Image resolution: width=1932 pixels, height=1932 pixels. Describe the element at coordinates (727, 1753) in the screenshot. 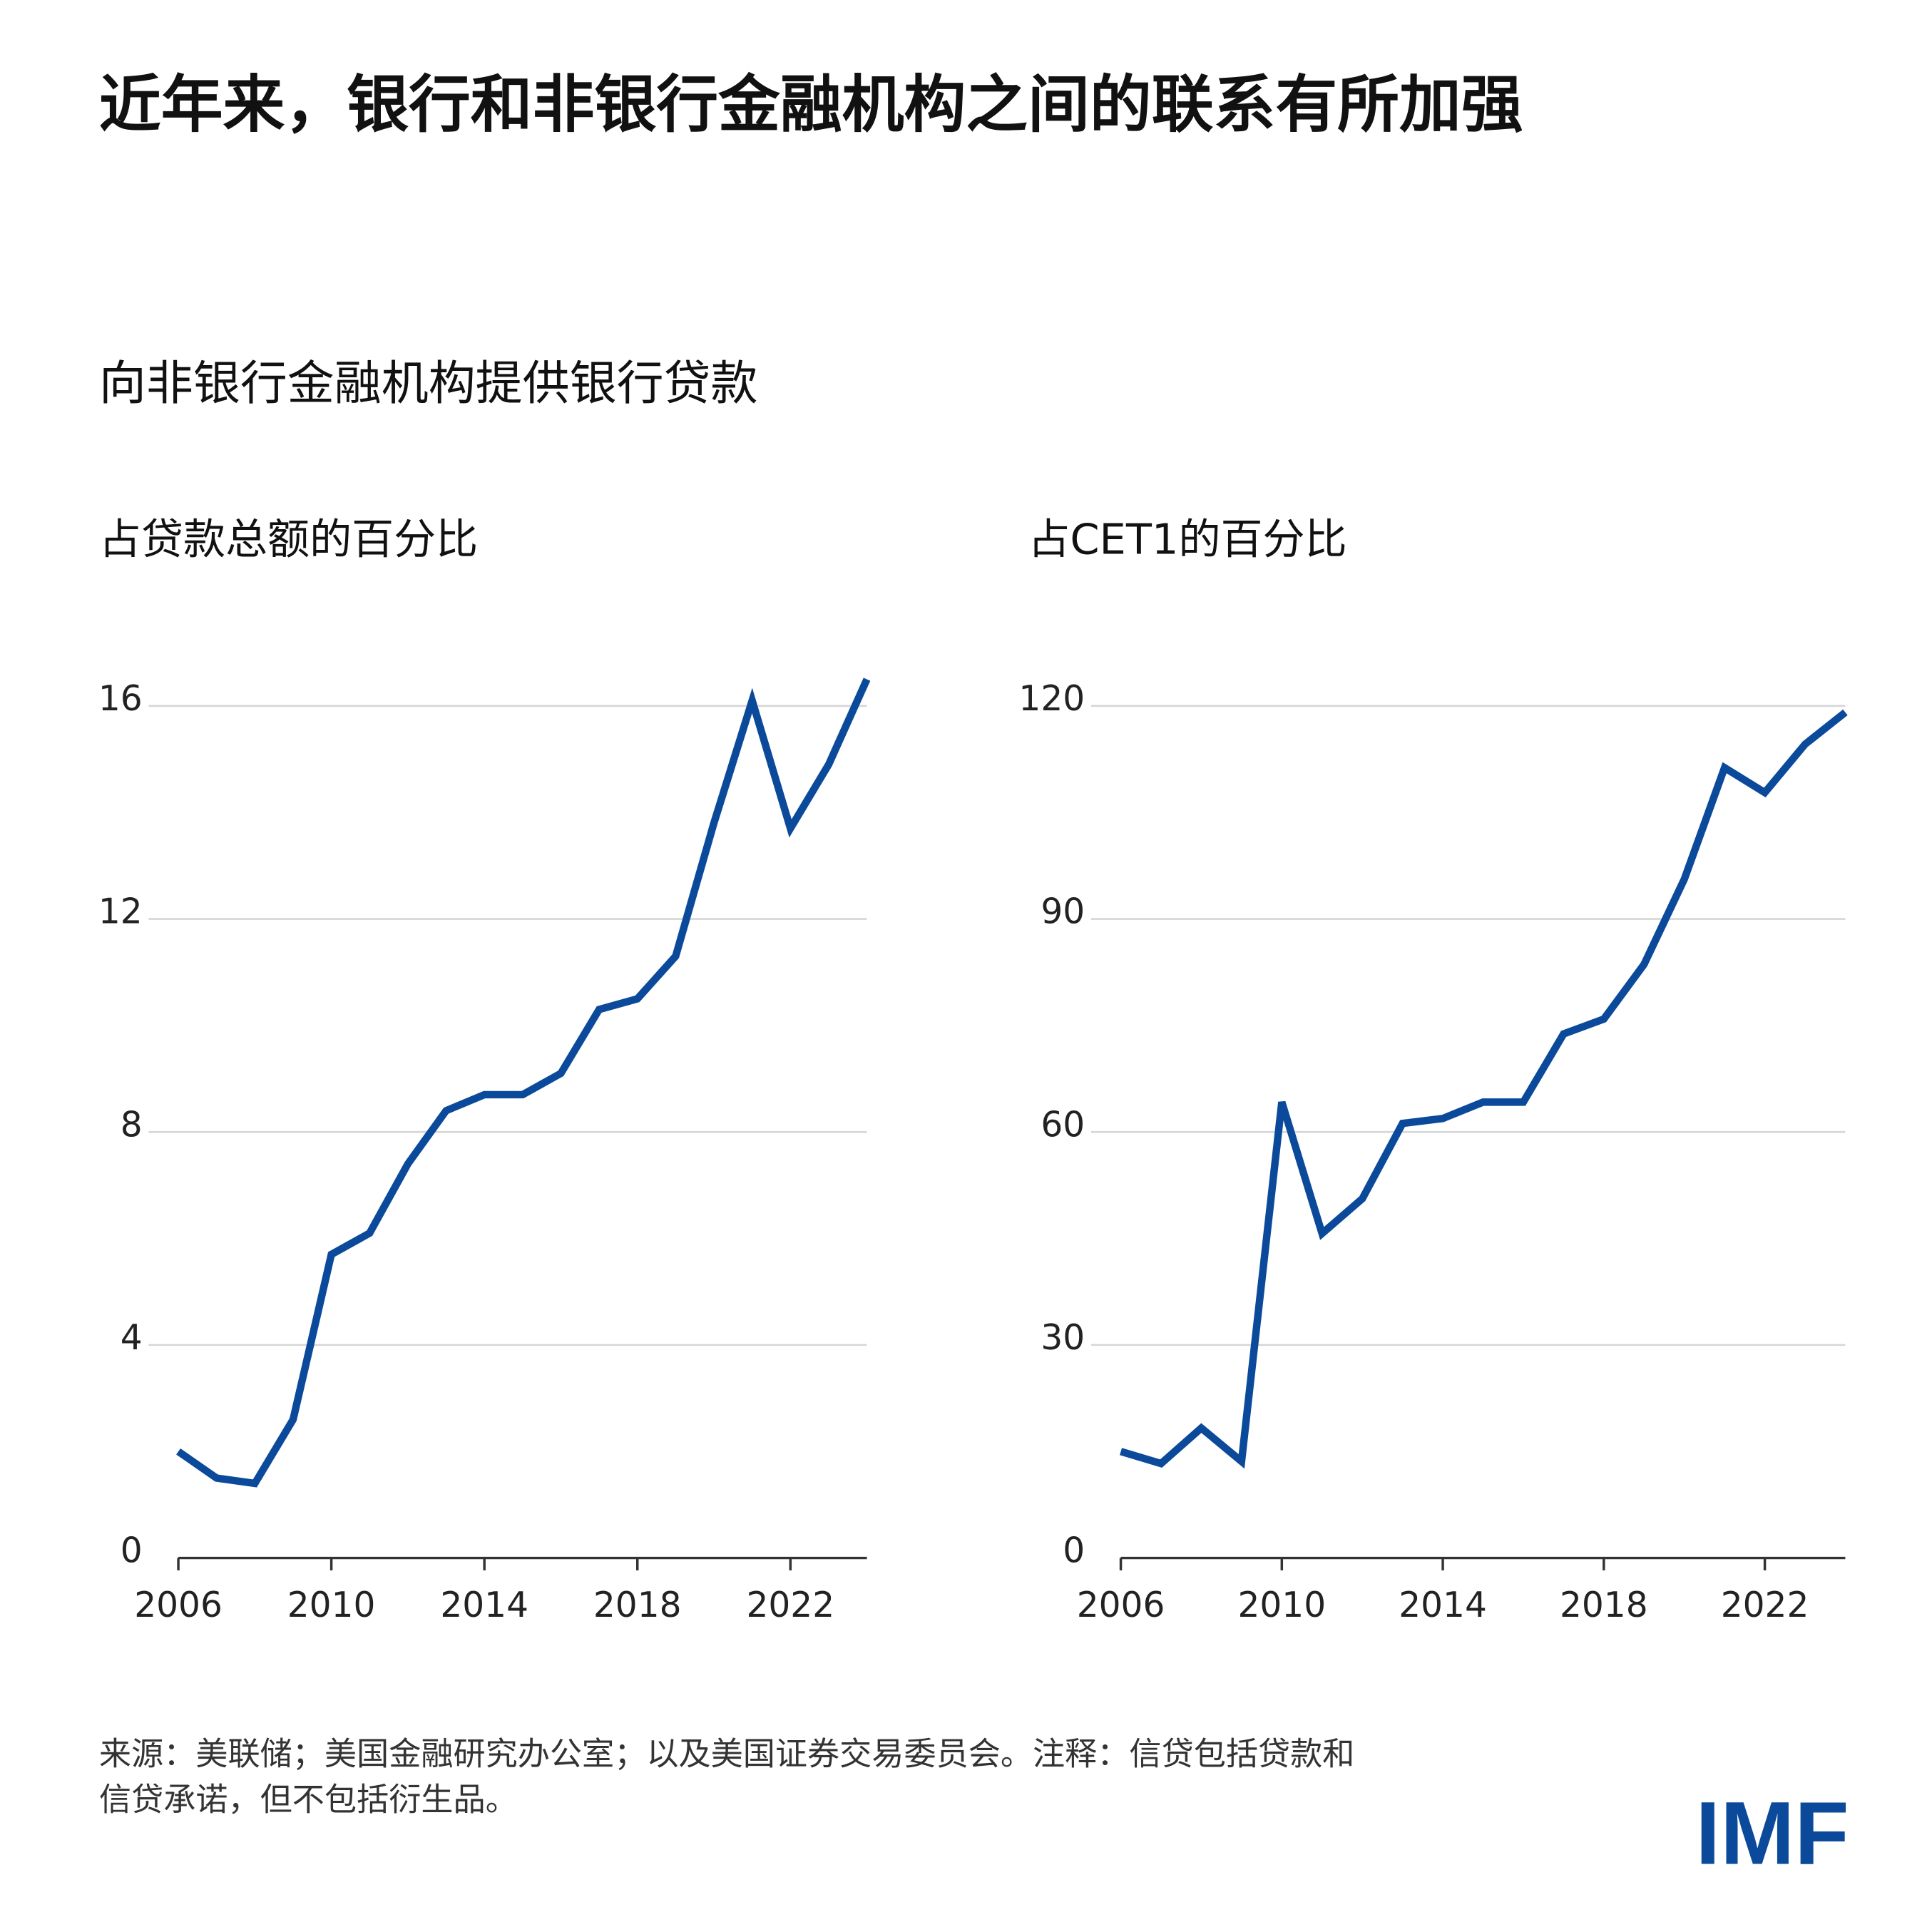

I see `note: 来源：美联储；美国金融研究办公室；以及美国证券交易委员会。注释：信贷包括贷款和` at that location.